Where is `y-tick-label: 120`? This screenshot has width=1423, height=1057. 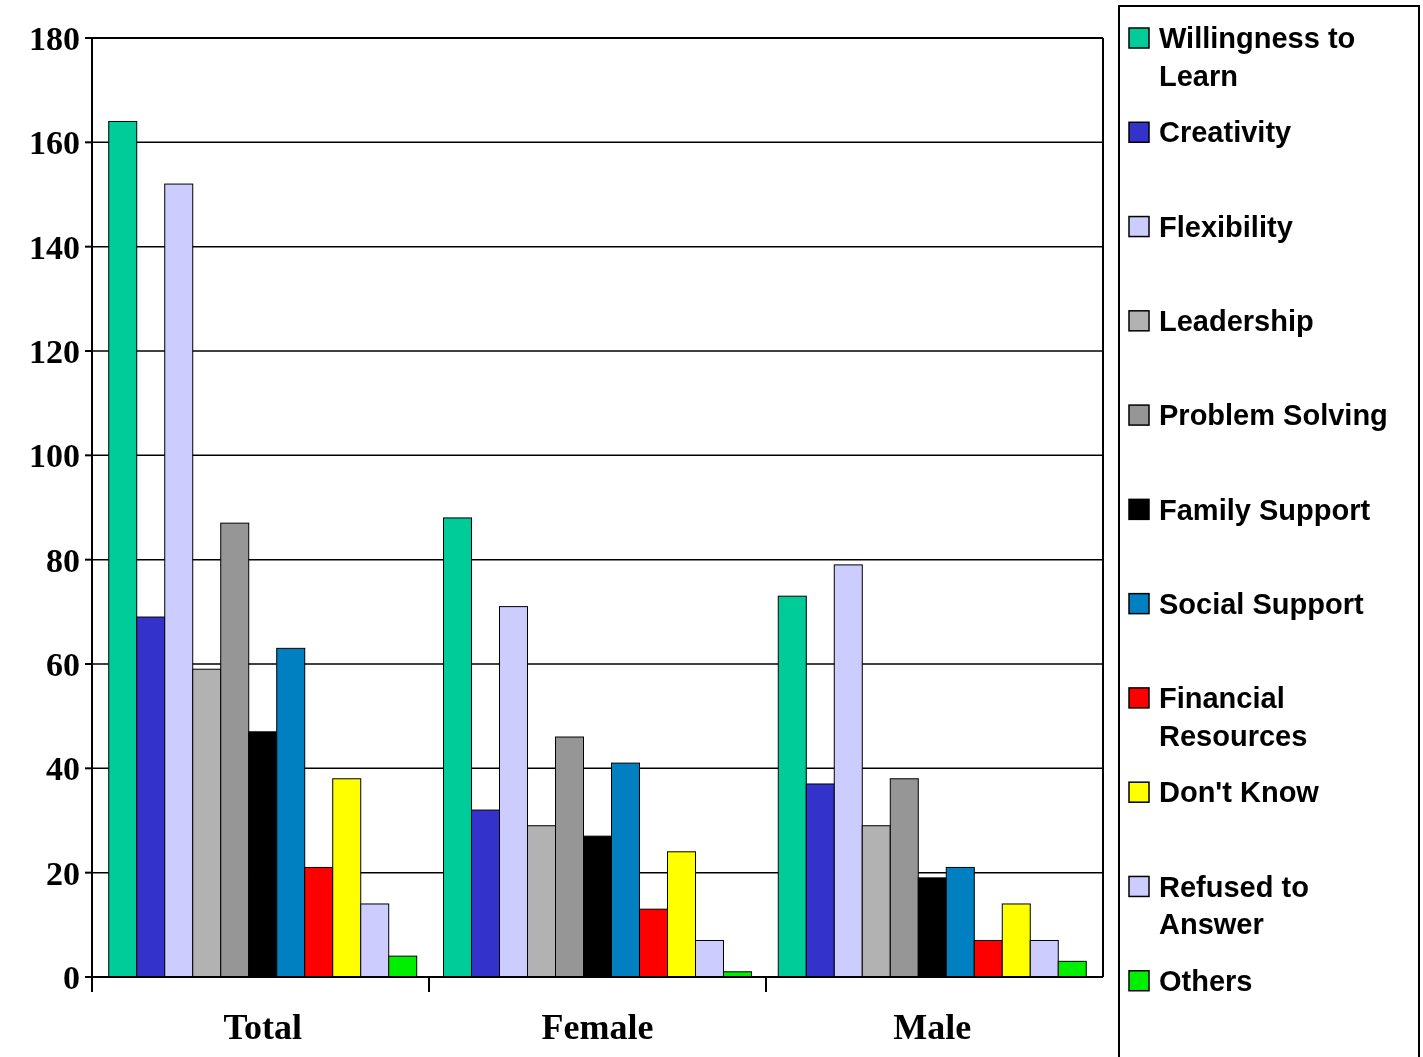
y-tick-label: 120 is located at coordinates (54, 351).